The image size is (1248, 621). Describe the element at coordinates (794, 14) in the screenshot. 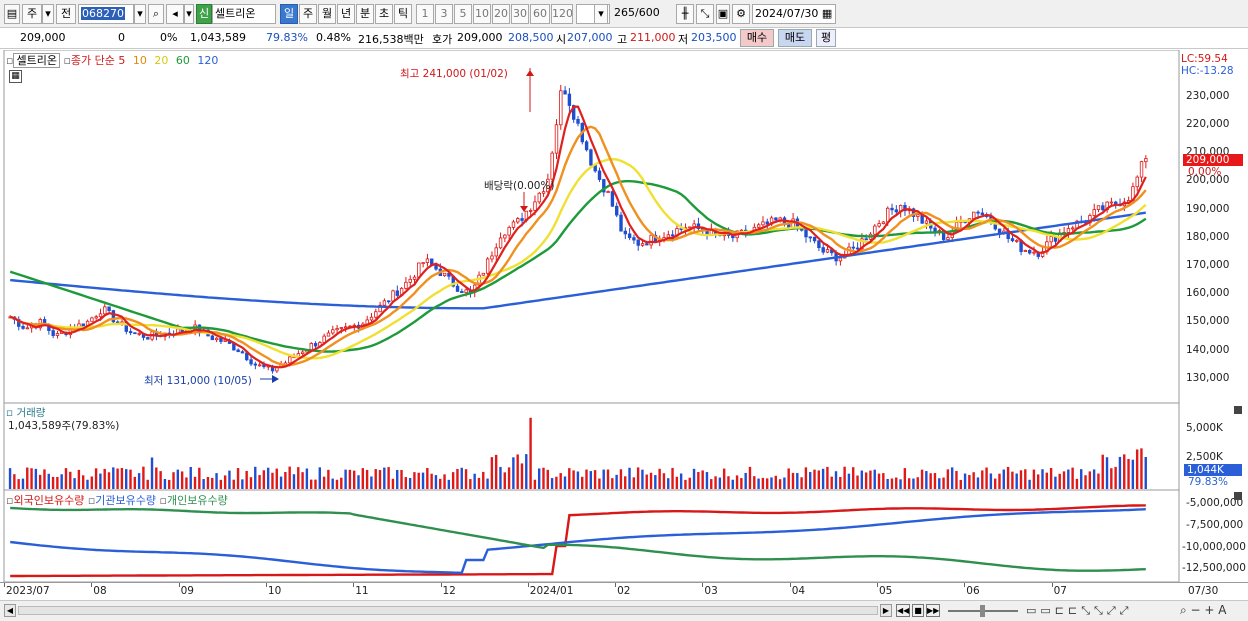

I see `date-input: 2024/07/30 ▦` at that location.